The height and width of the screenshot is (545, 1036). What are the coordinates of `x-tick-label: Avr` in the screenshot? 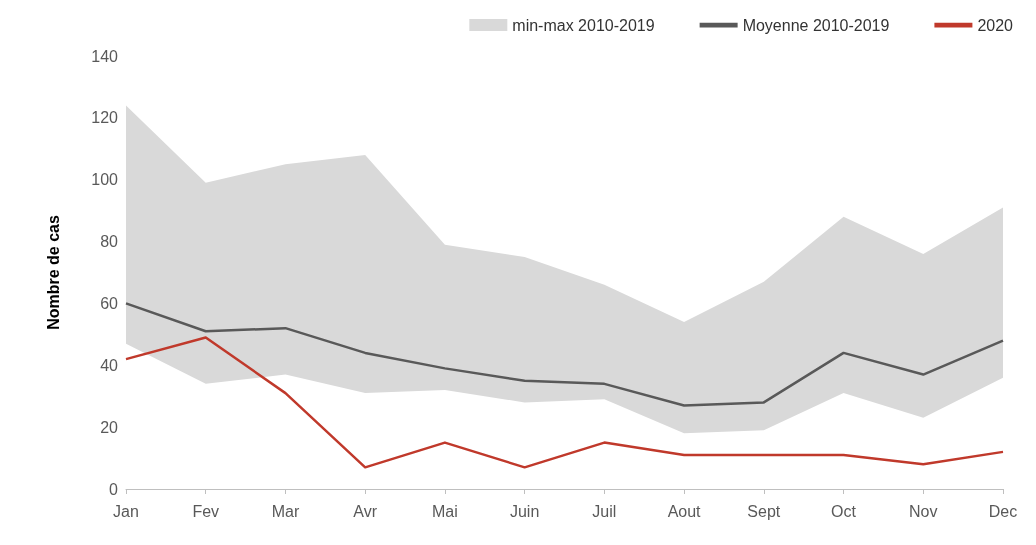 It's located at (365, 511).